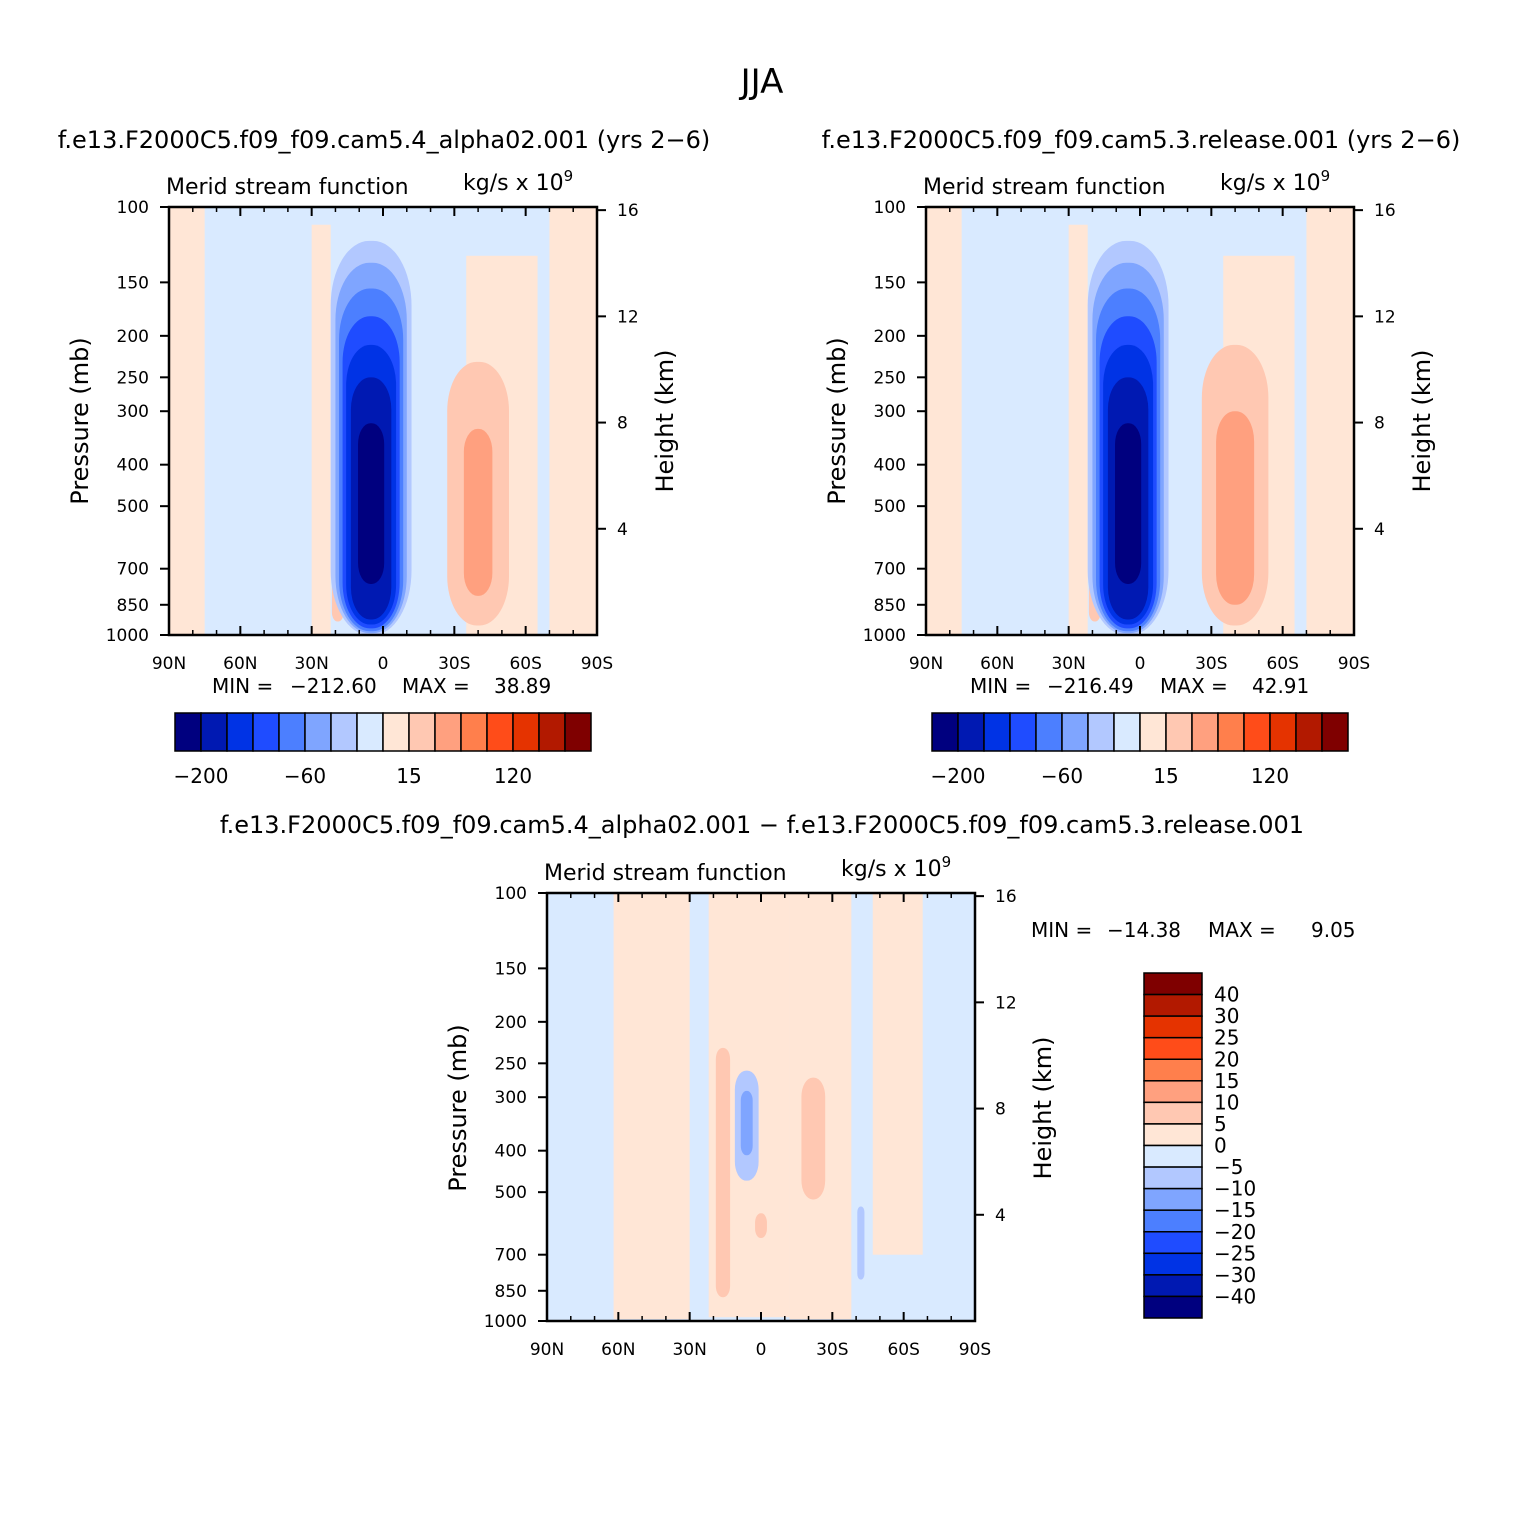 The width and height of the screenshot is (1524, 1524). Describe the element at coordinates (1235, 1232) in the screenshot. I see `colorbar-label: −20` at that location.